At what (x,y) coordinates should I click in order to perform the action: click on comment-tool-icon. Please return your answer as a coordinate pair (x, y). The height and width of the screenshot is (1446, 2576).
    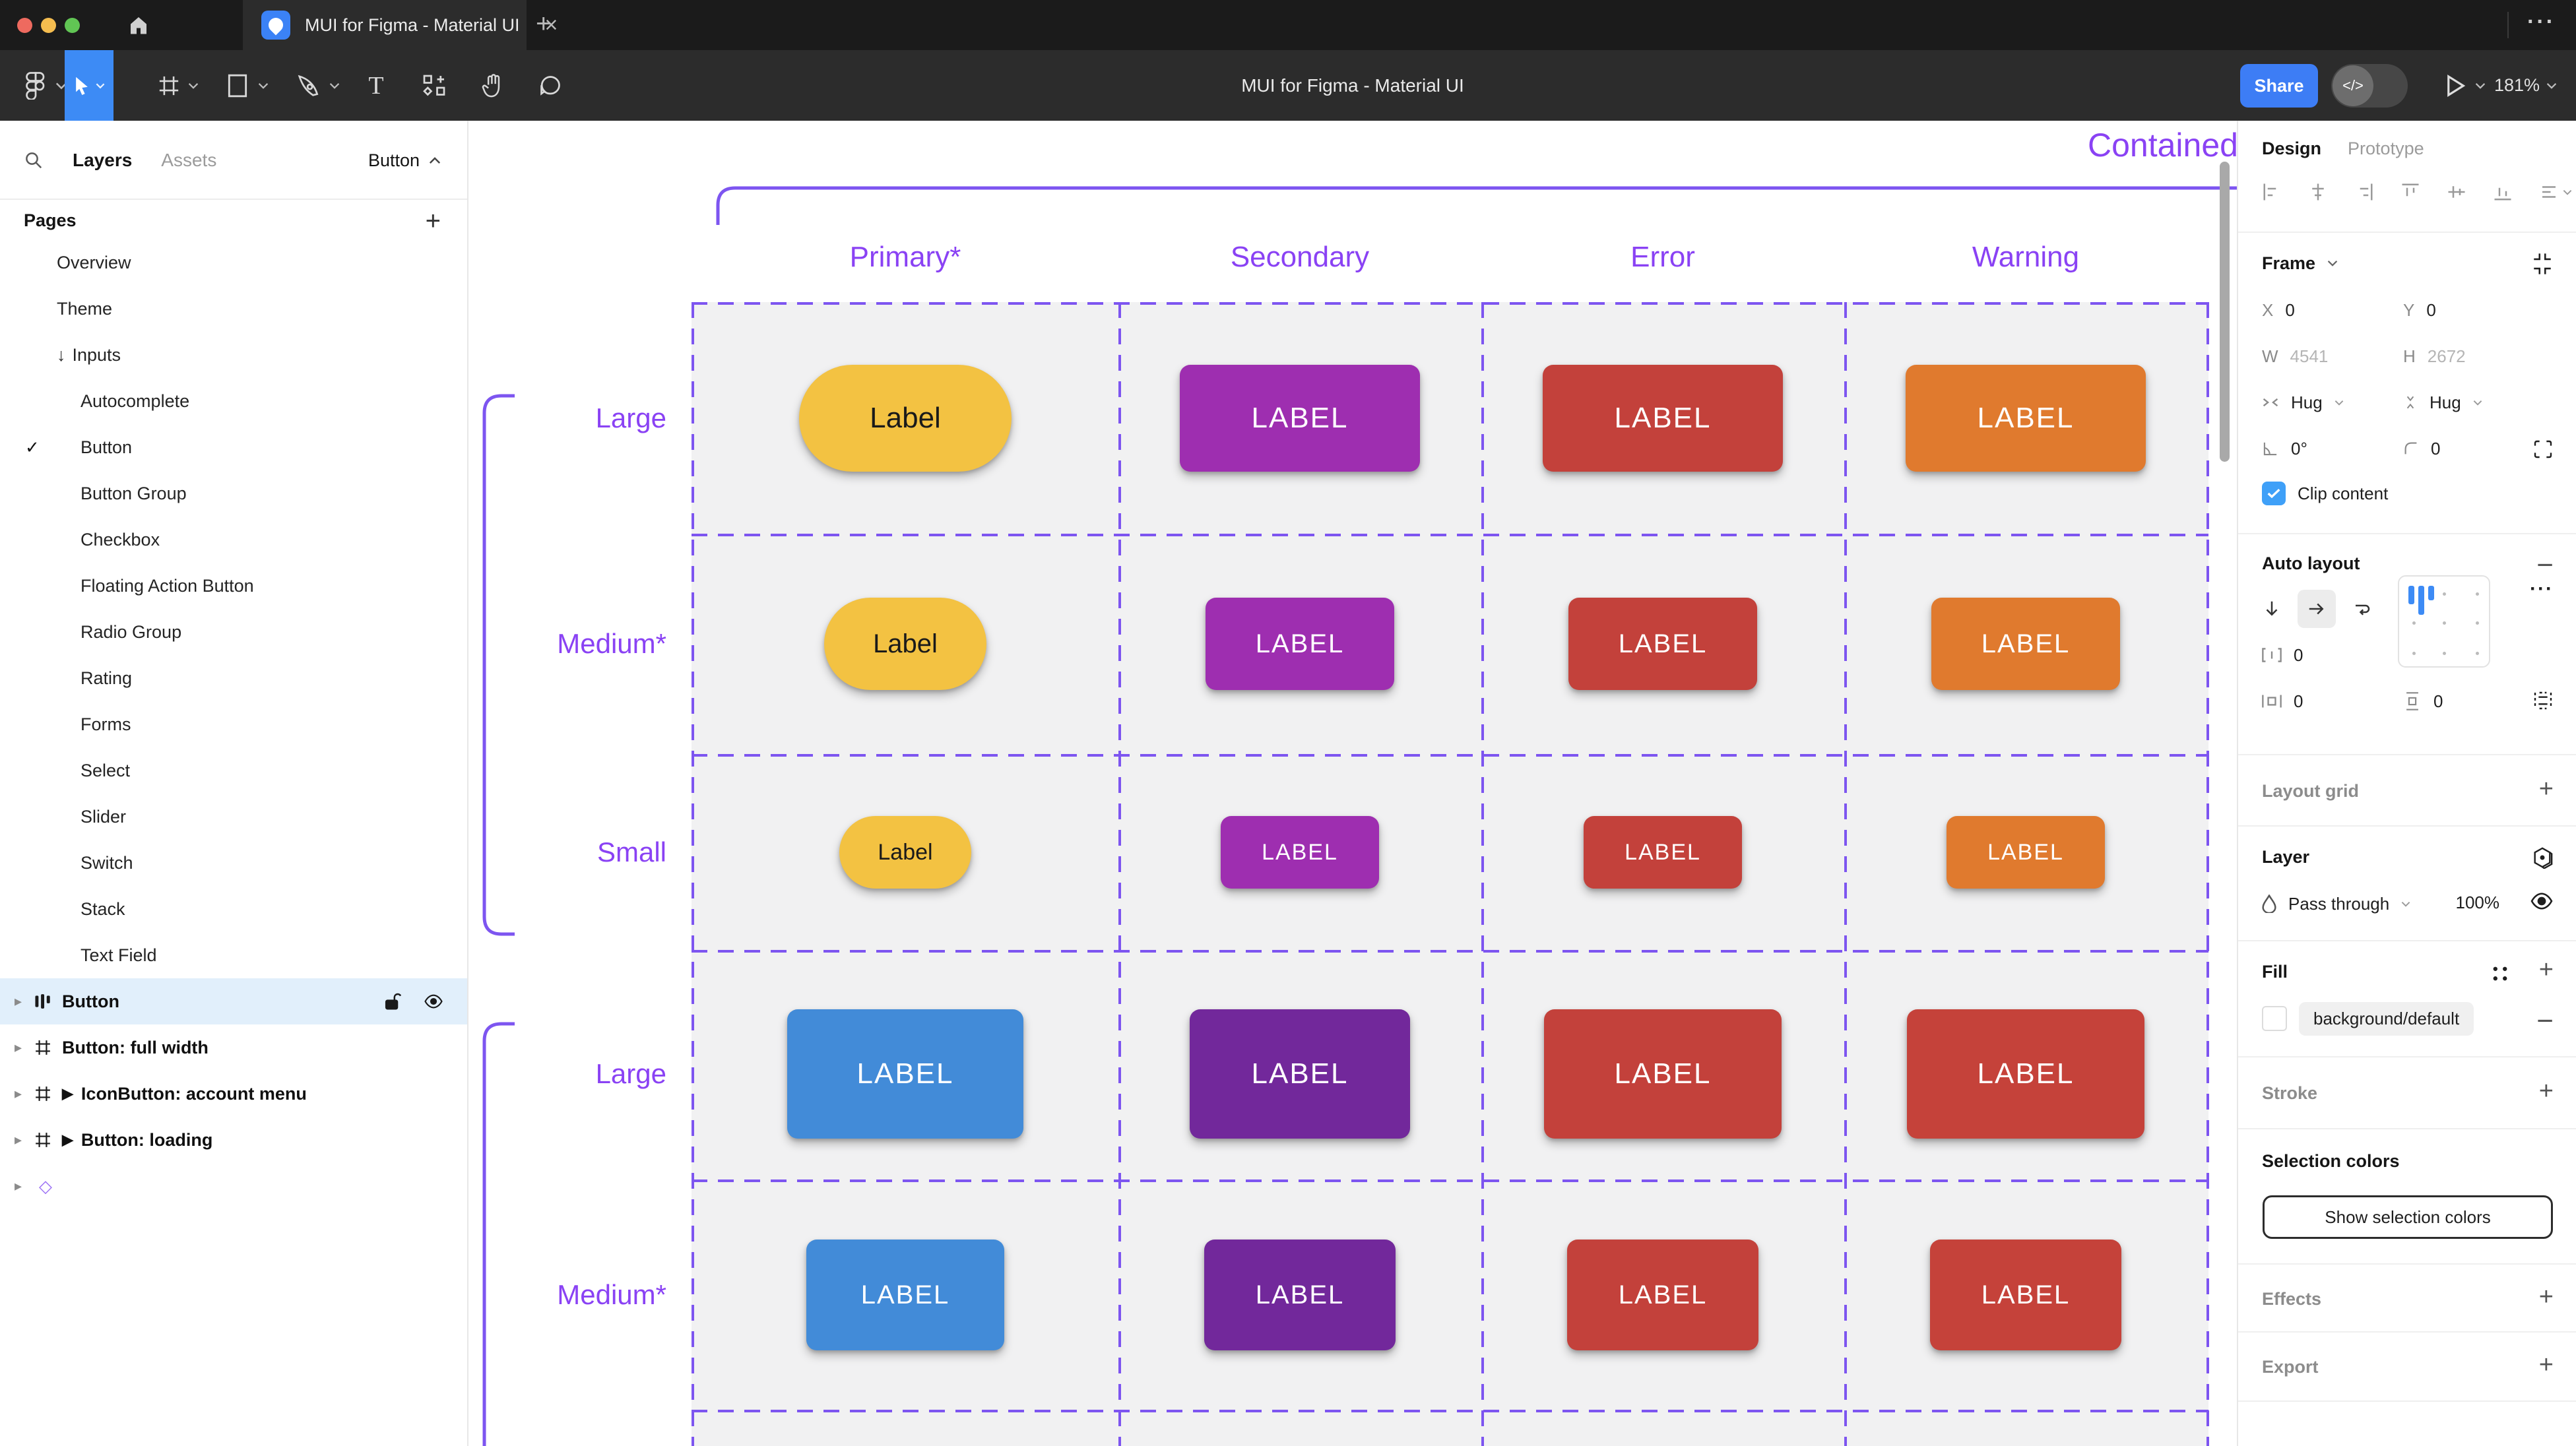
    Looking at the image, I should click on (550, 85).